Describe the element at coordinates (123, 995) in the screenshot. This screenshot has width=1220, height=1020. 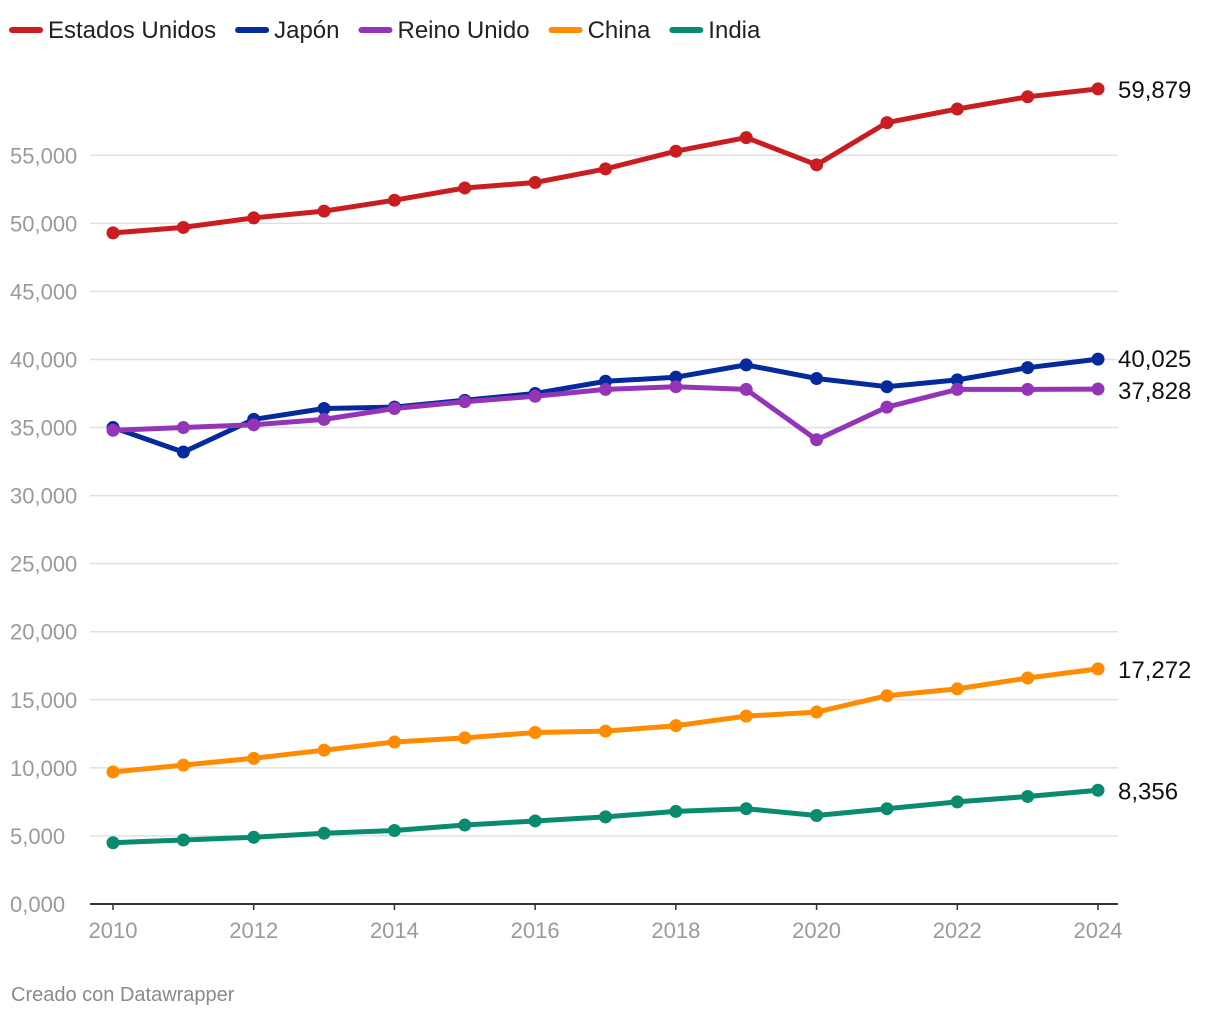
I see `footer-credit: Creado con Datawrapper` at that location.